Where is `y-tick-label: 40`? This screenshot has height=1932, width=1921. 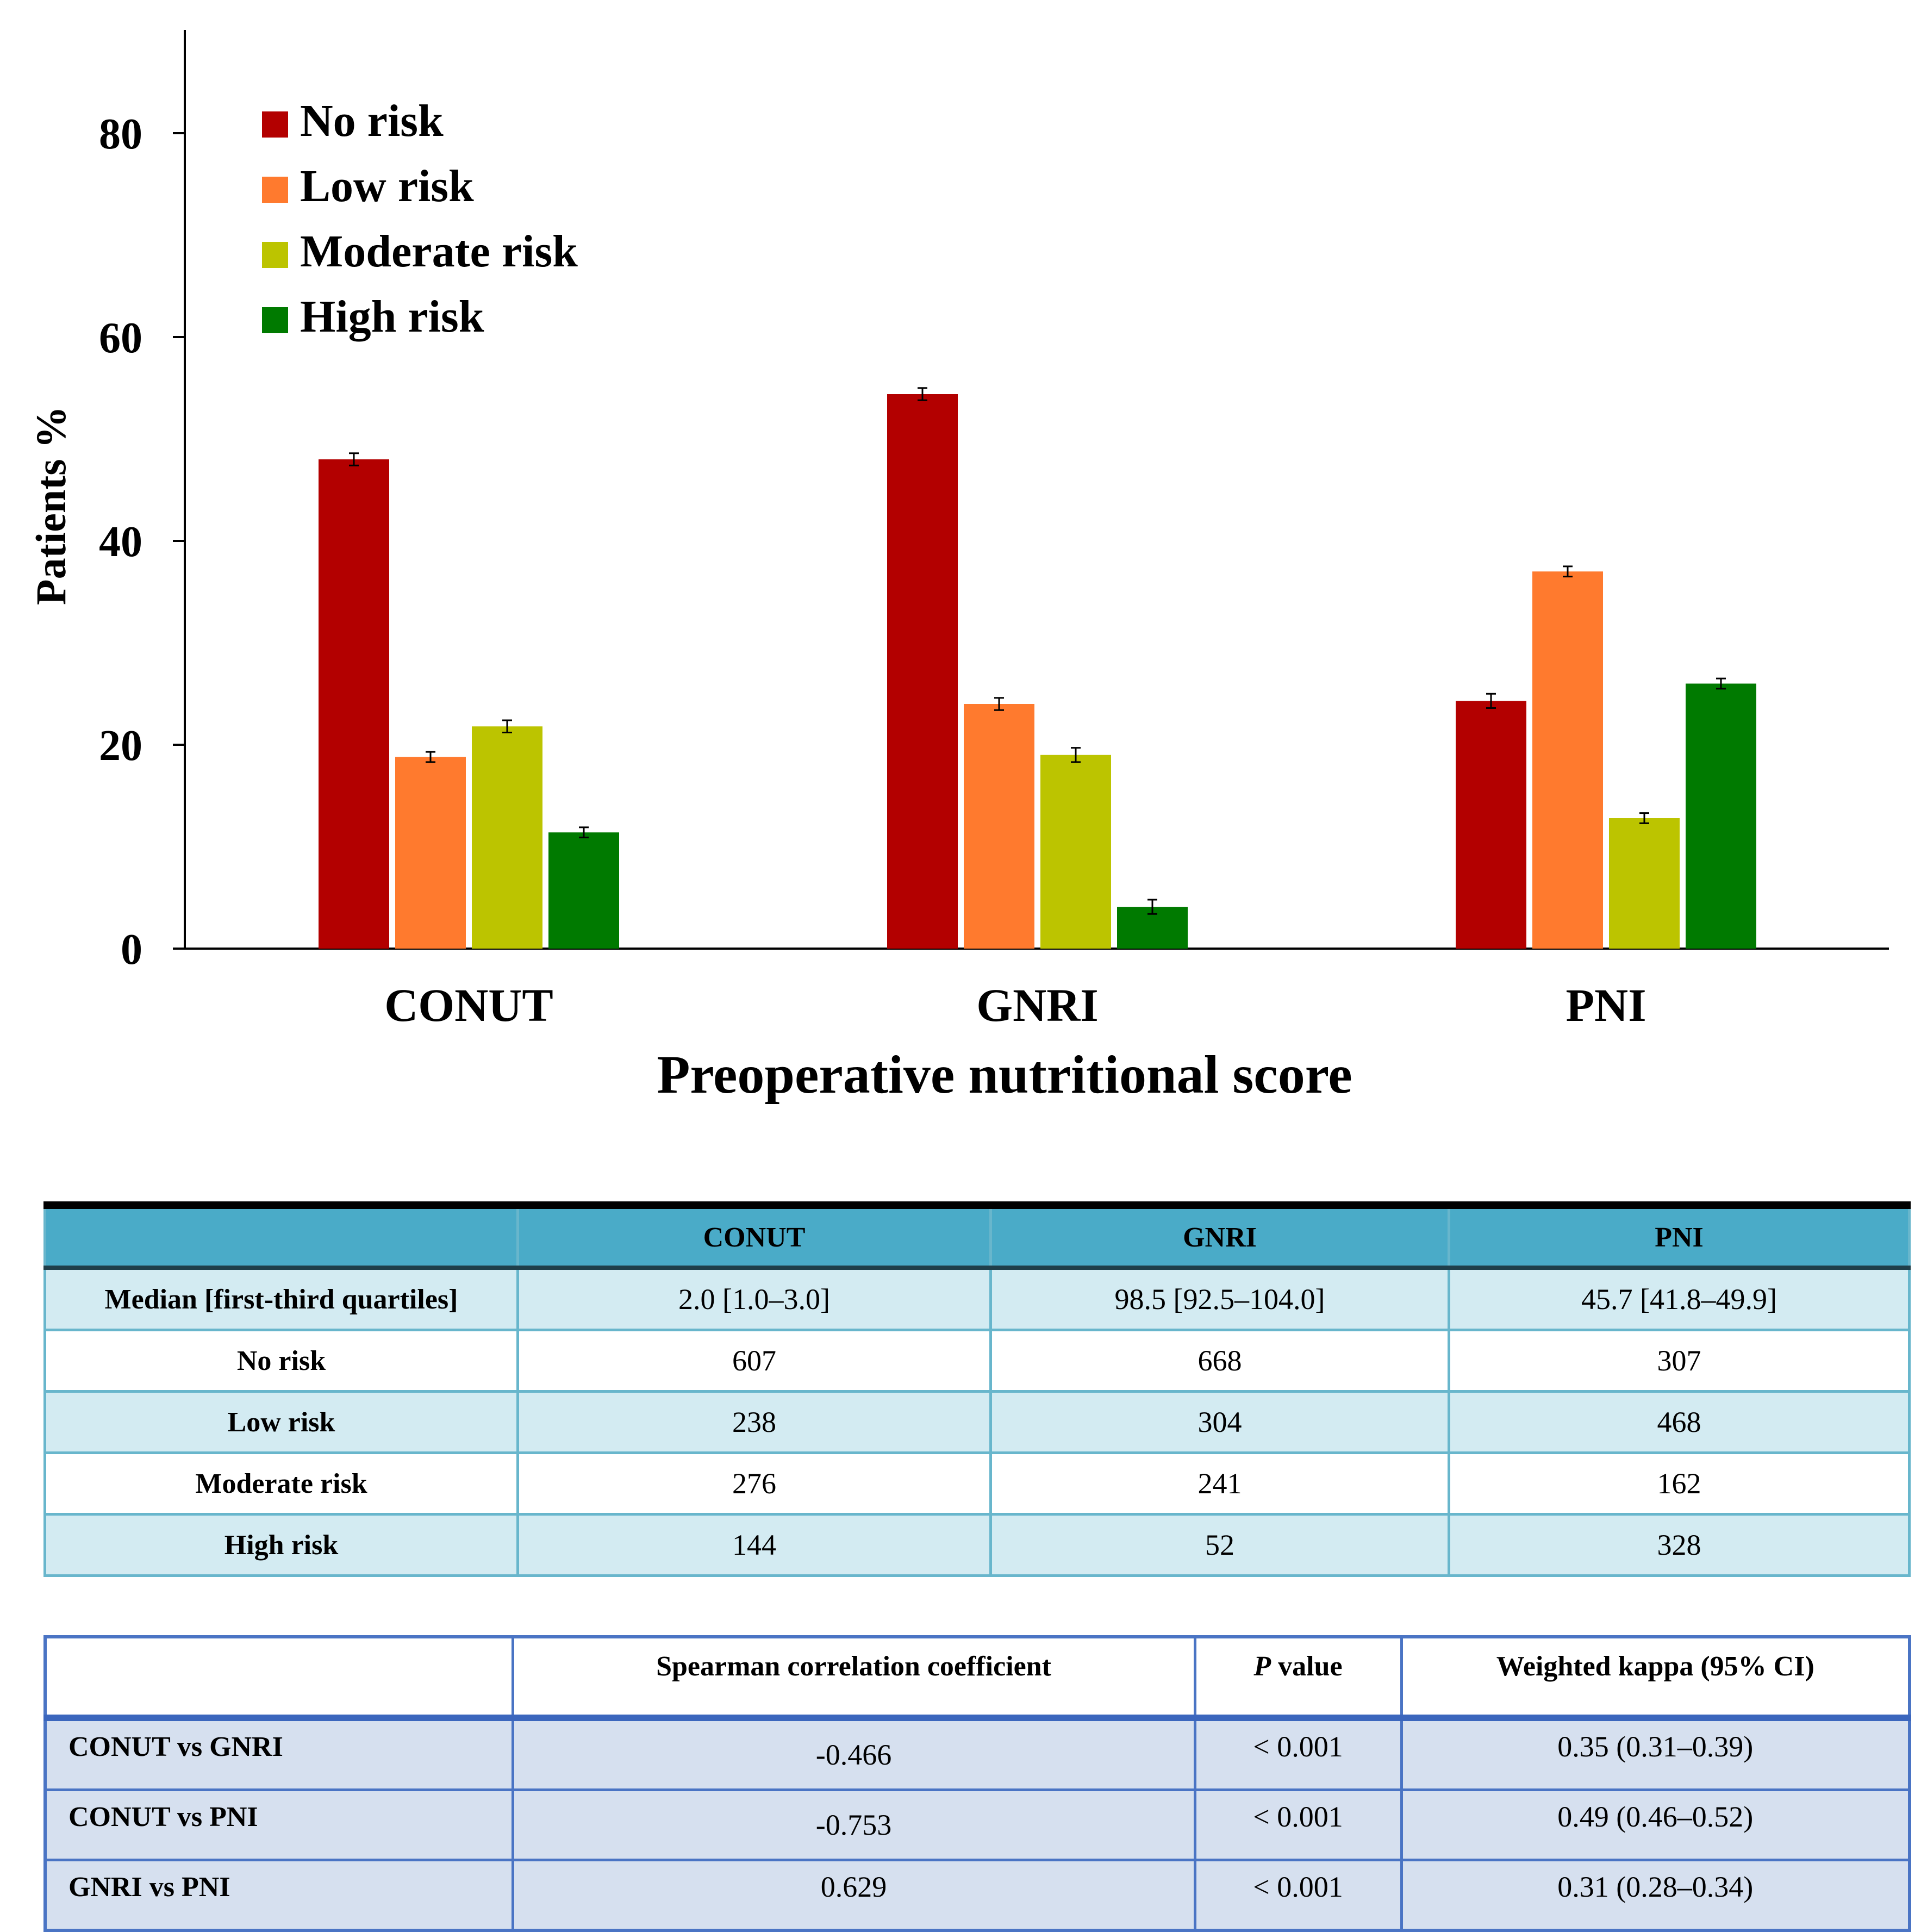
y-tick-label: 40 is located at coordinates (120, 542).